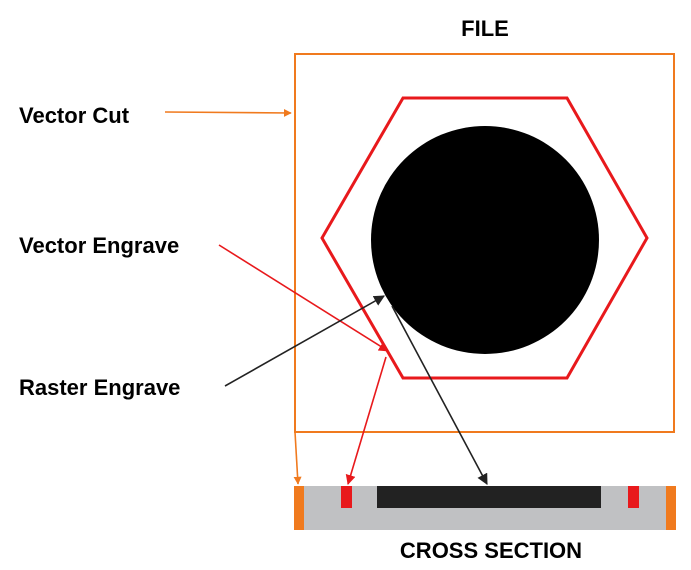 This screenshot has height=570, width=691. What do you see at coordinates (99, 245) in the screenshot?
I see `vector-engrave-label: Vector Engrave` at bounding box center [99, 245].